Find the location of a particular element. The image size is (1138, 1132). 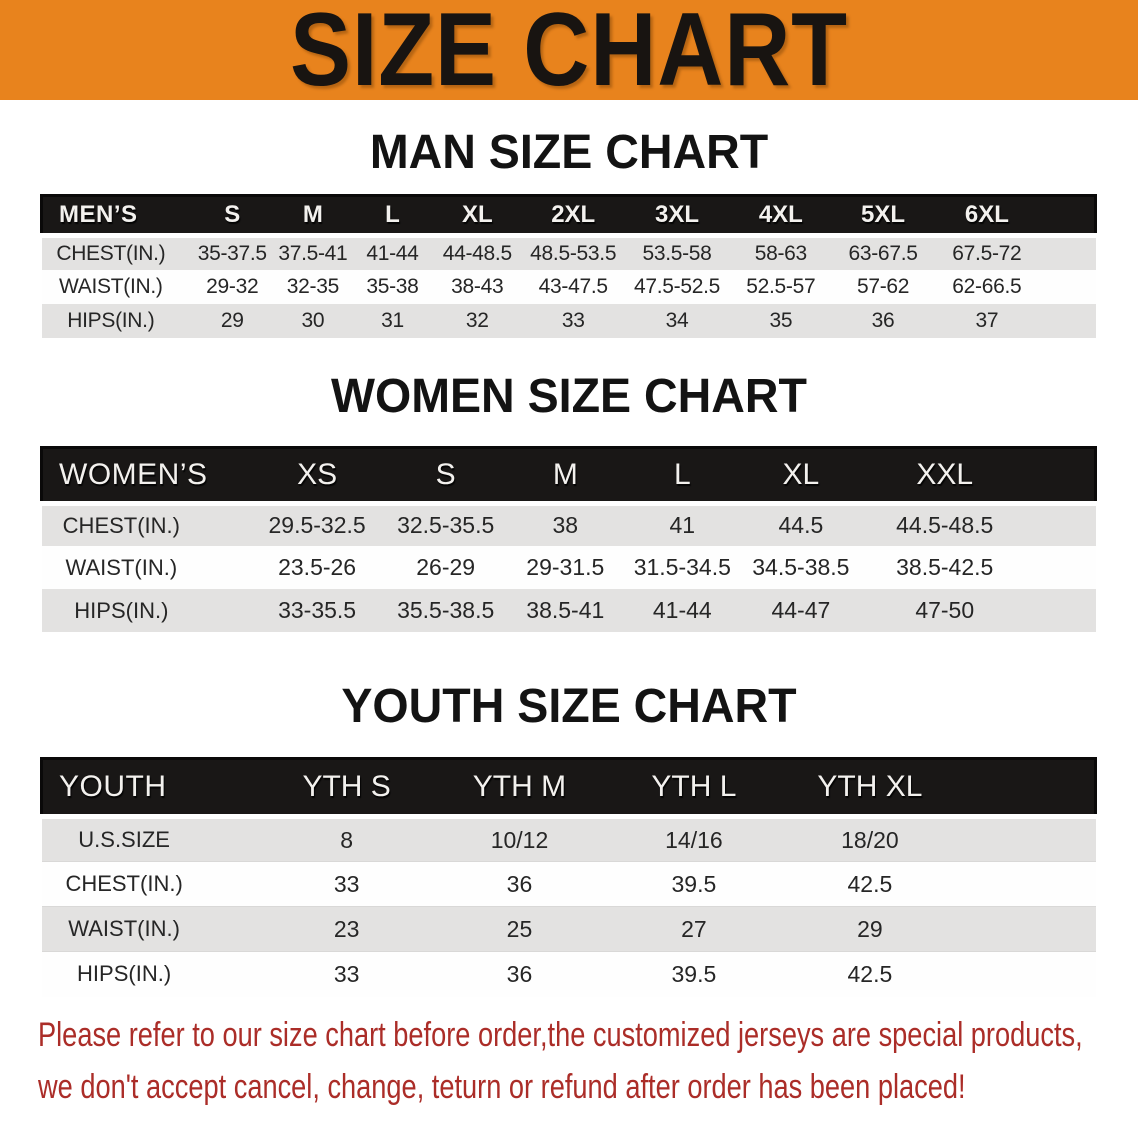

size-value-cell: 38 is located at coordinates (565, 524).